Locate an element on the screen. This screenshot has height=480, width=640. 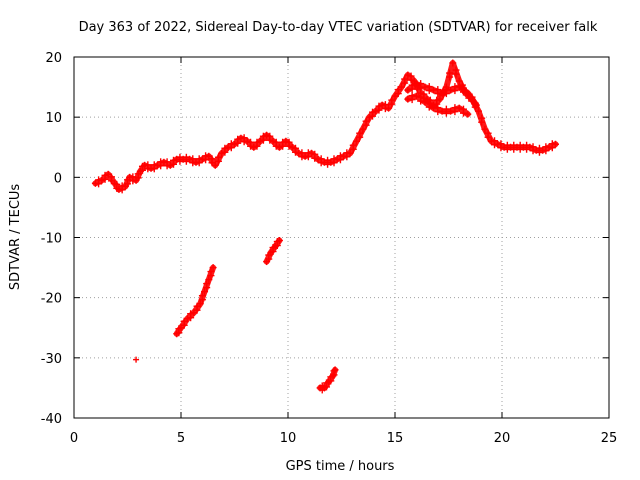
x-tick-label: 0 is located at coordinates (74, 438).